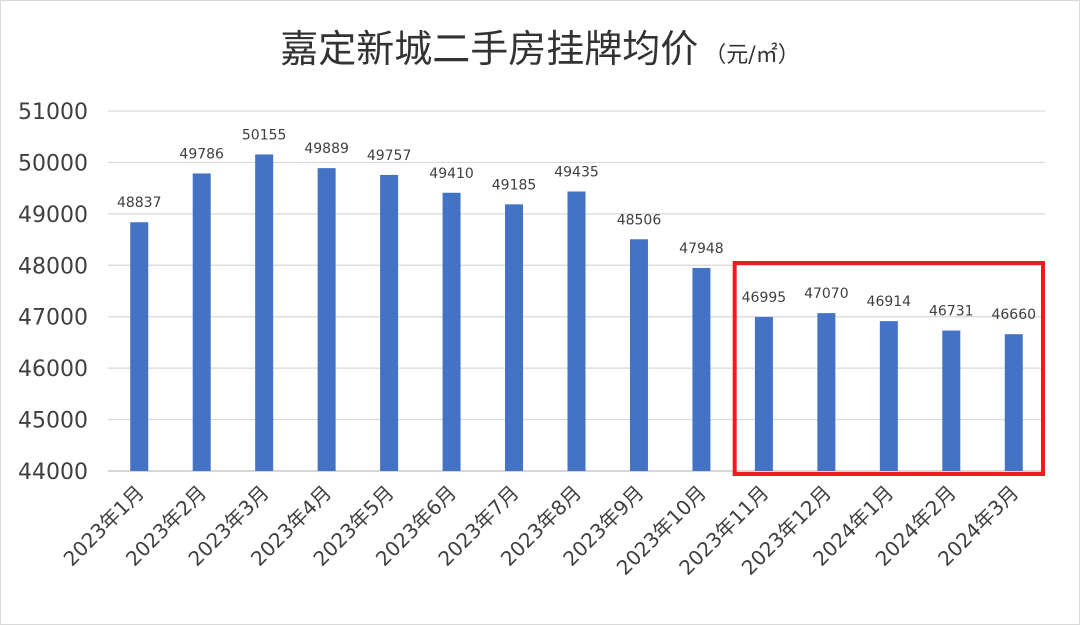 The width and height of the screenshot is (1080, 625). Describe the element at coordinates (139, 203) in the screenshot. I see `data-label: 48837` at that location.